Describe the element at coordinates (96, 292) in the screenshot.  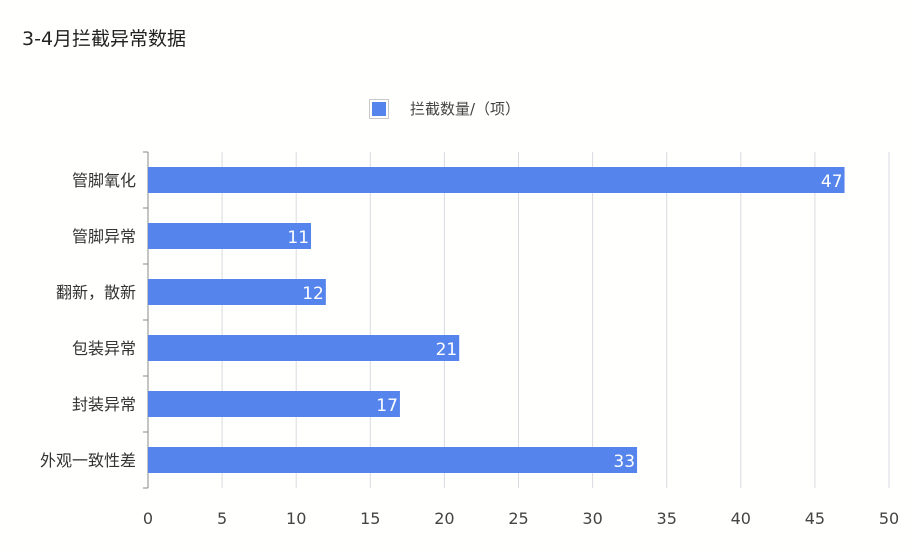
I see `y-category-label: 翻新，散新` at that location.